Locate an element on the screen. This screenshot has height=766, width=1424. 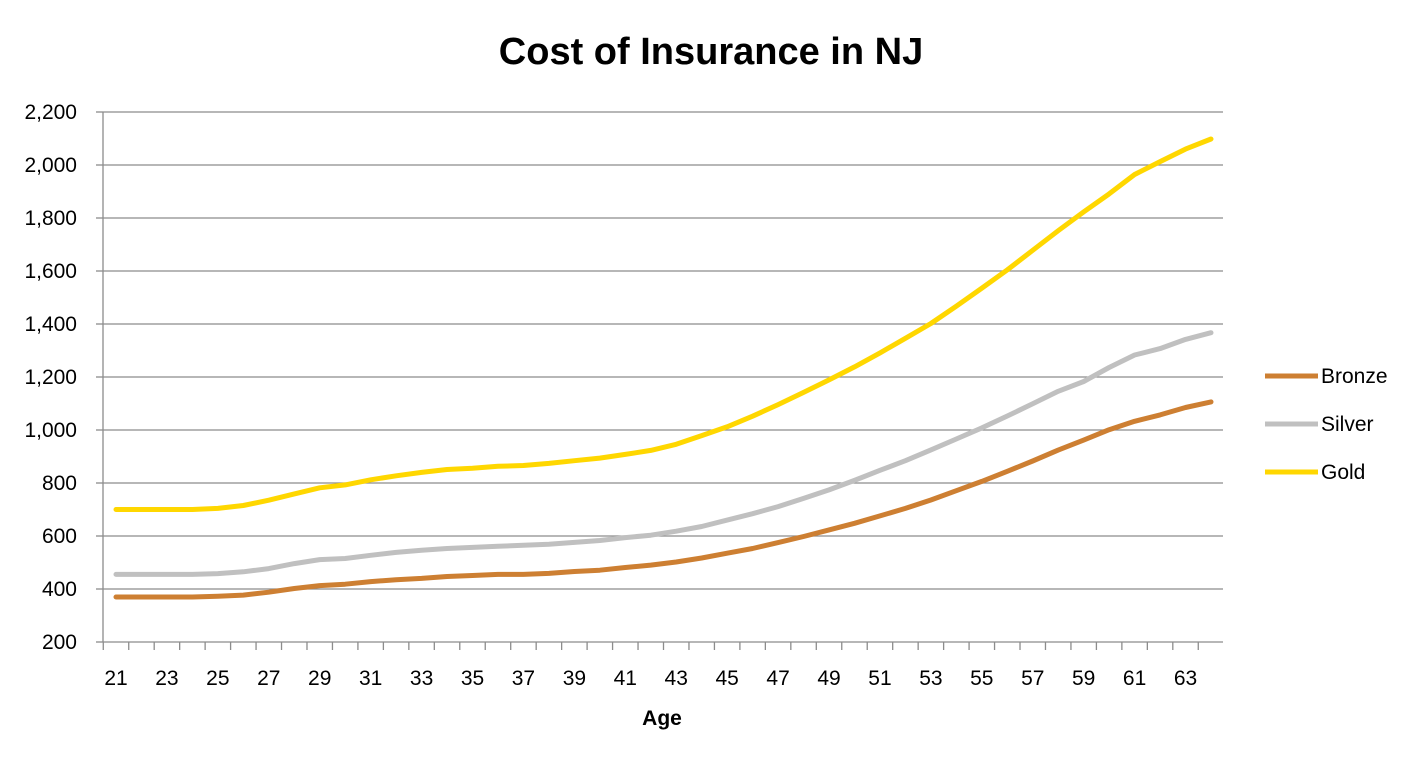
y-tick-label: 1,200 is located at coordinates (50, 377).